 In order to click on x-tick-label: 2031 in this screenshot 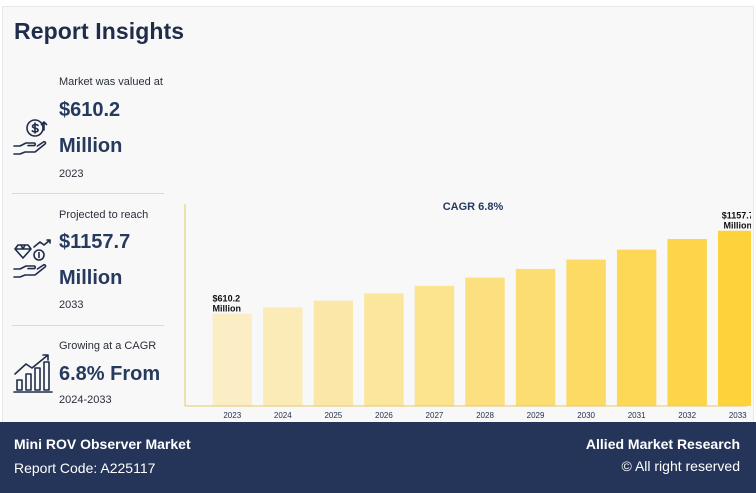, I will do `click(637, 415)`.